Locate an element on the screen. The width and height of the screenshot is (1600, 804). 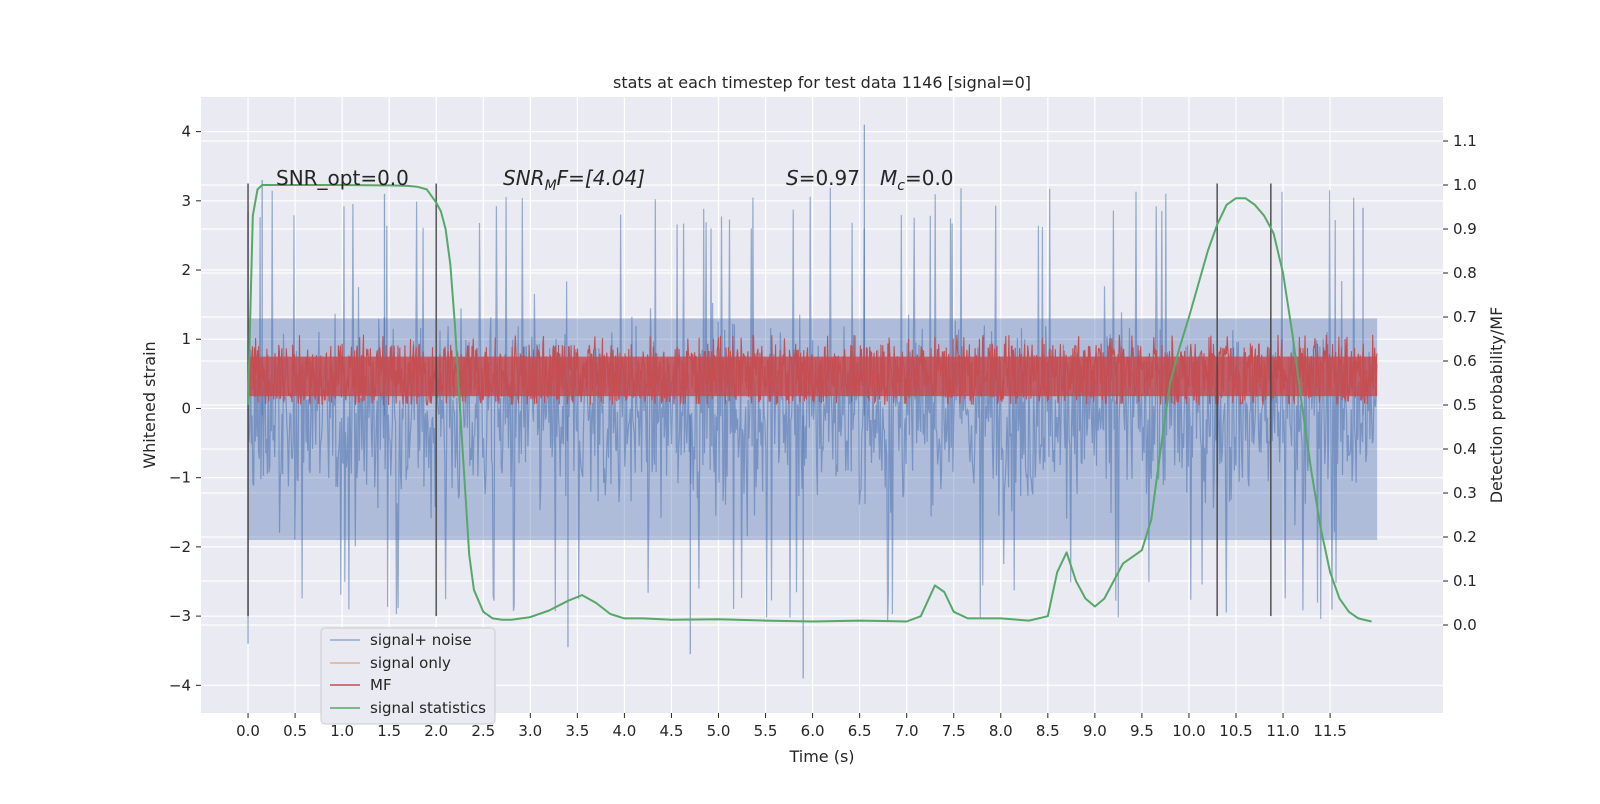
x-tick-label: 4.0 is located at coordinates (624, 731).